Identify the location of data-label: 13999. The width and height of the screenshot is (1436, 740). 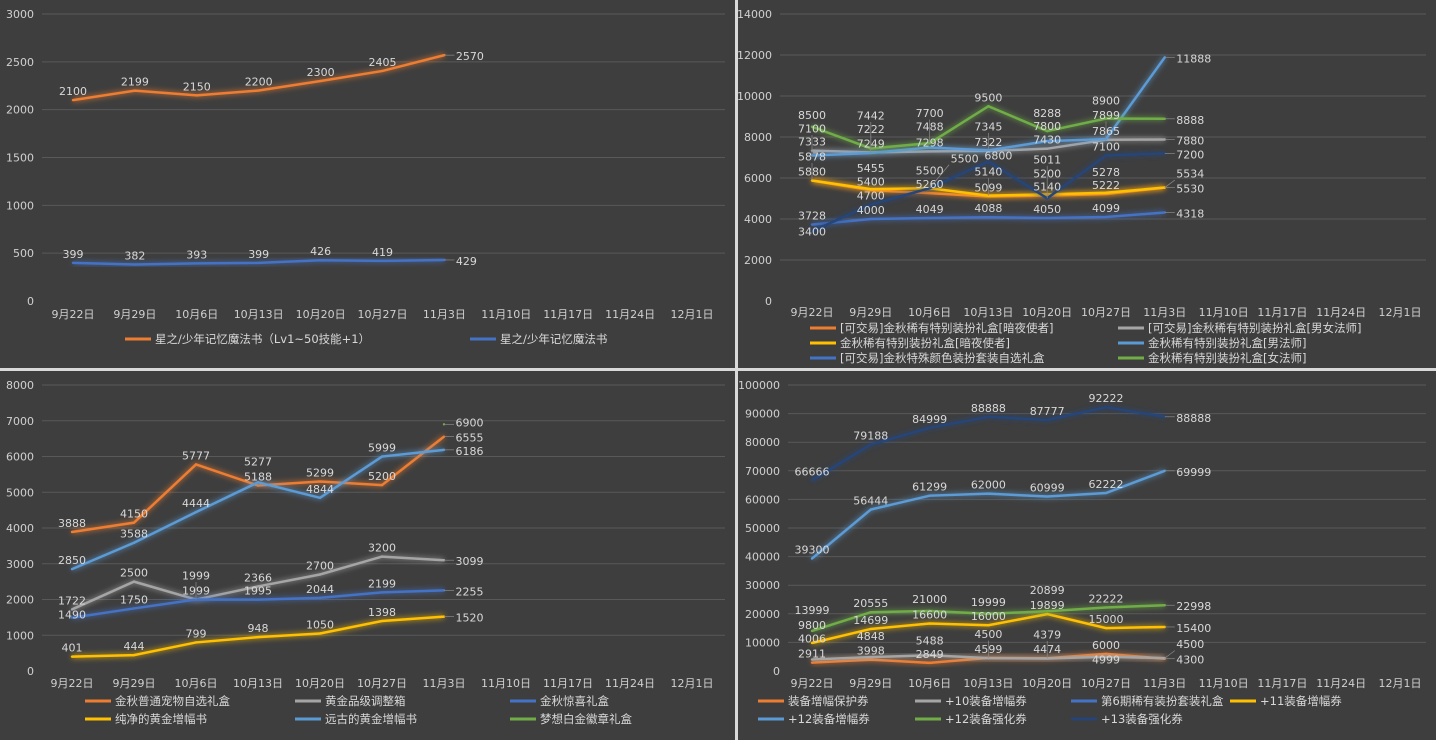
(812, 610).